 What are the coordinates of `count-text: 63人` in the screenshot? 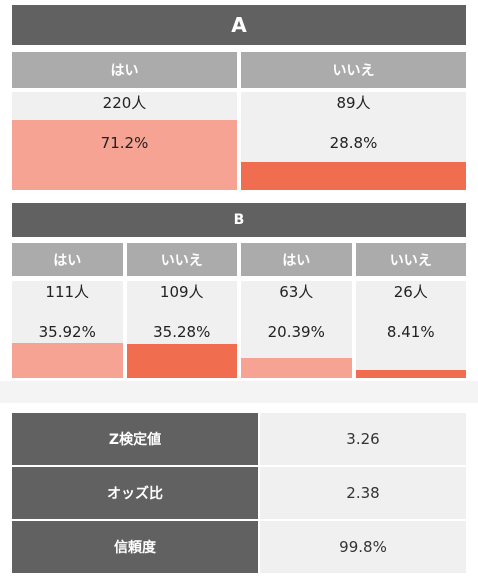 It's located at (296, 292).